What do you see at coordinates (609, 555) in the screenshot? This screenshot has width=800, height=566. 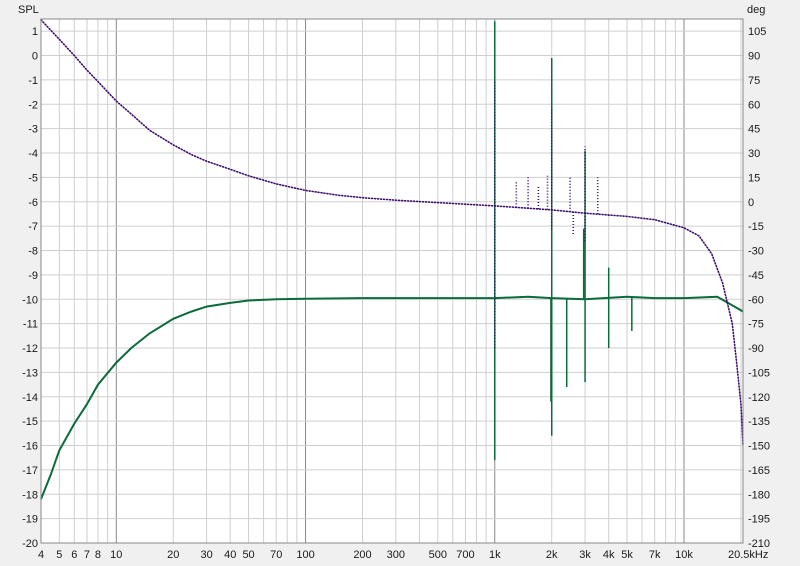 I see `x-tick-label: 4k` at bounding box center [609, 555].